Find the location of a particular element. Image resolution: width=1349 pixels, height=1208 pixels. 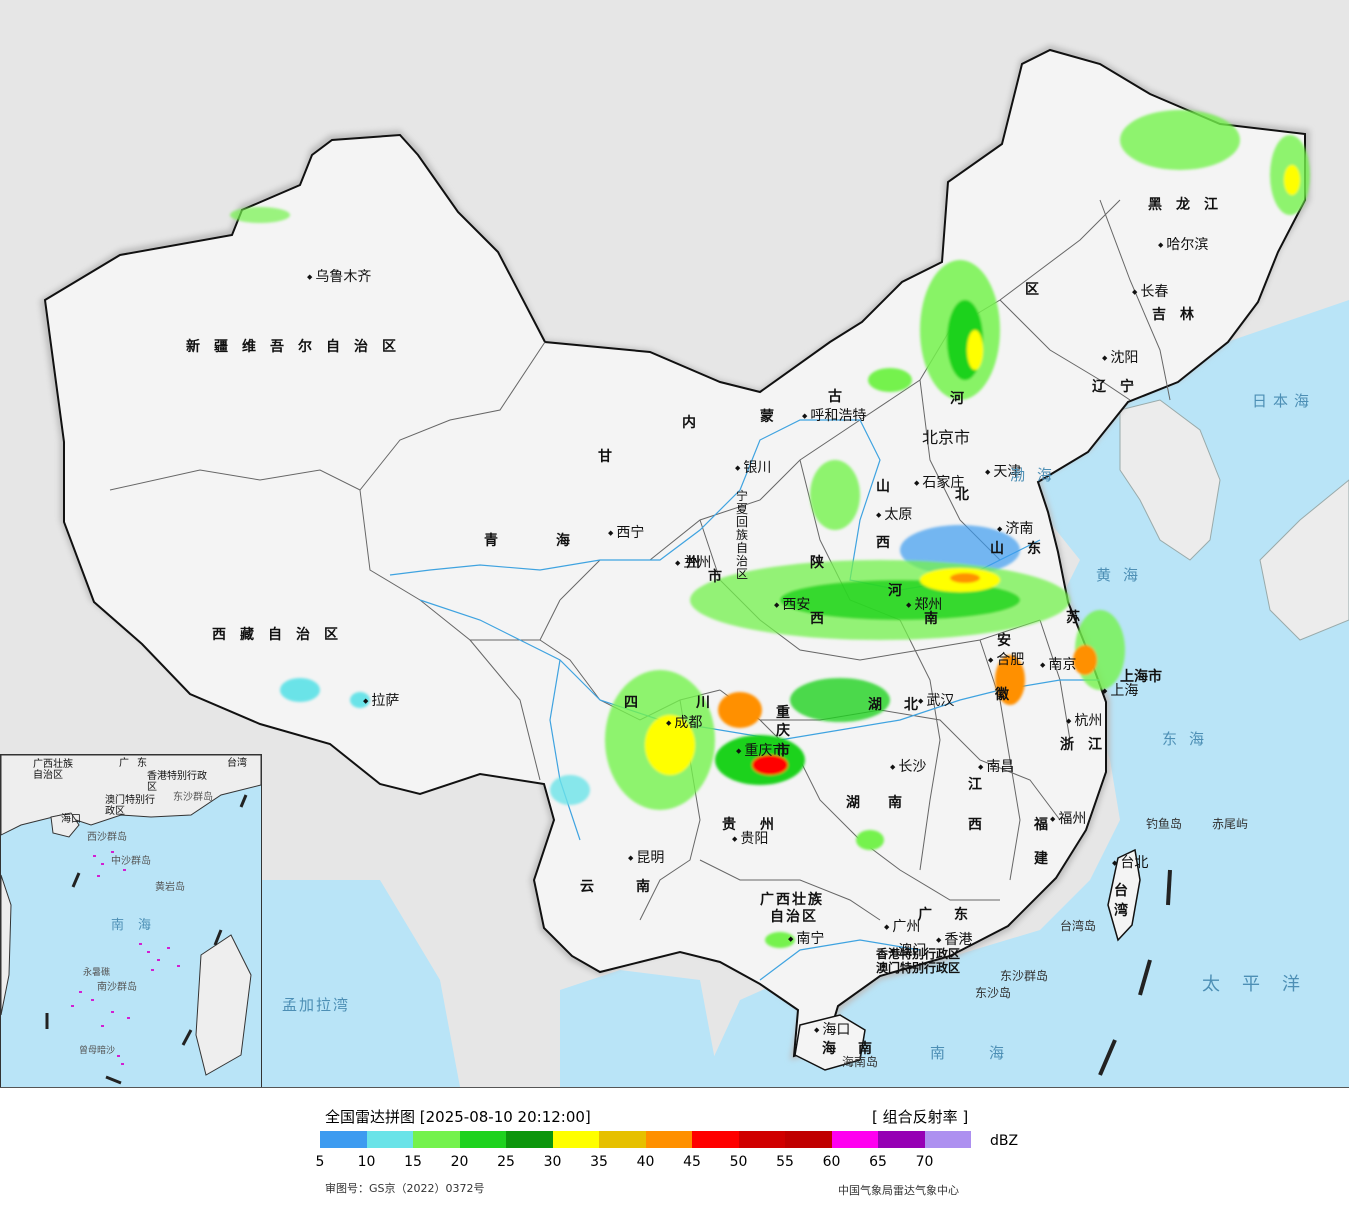

region-hebei-b: 北 is located at coordinates (969, 495).